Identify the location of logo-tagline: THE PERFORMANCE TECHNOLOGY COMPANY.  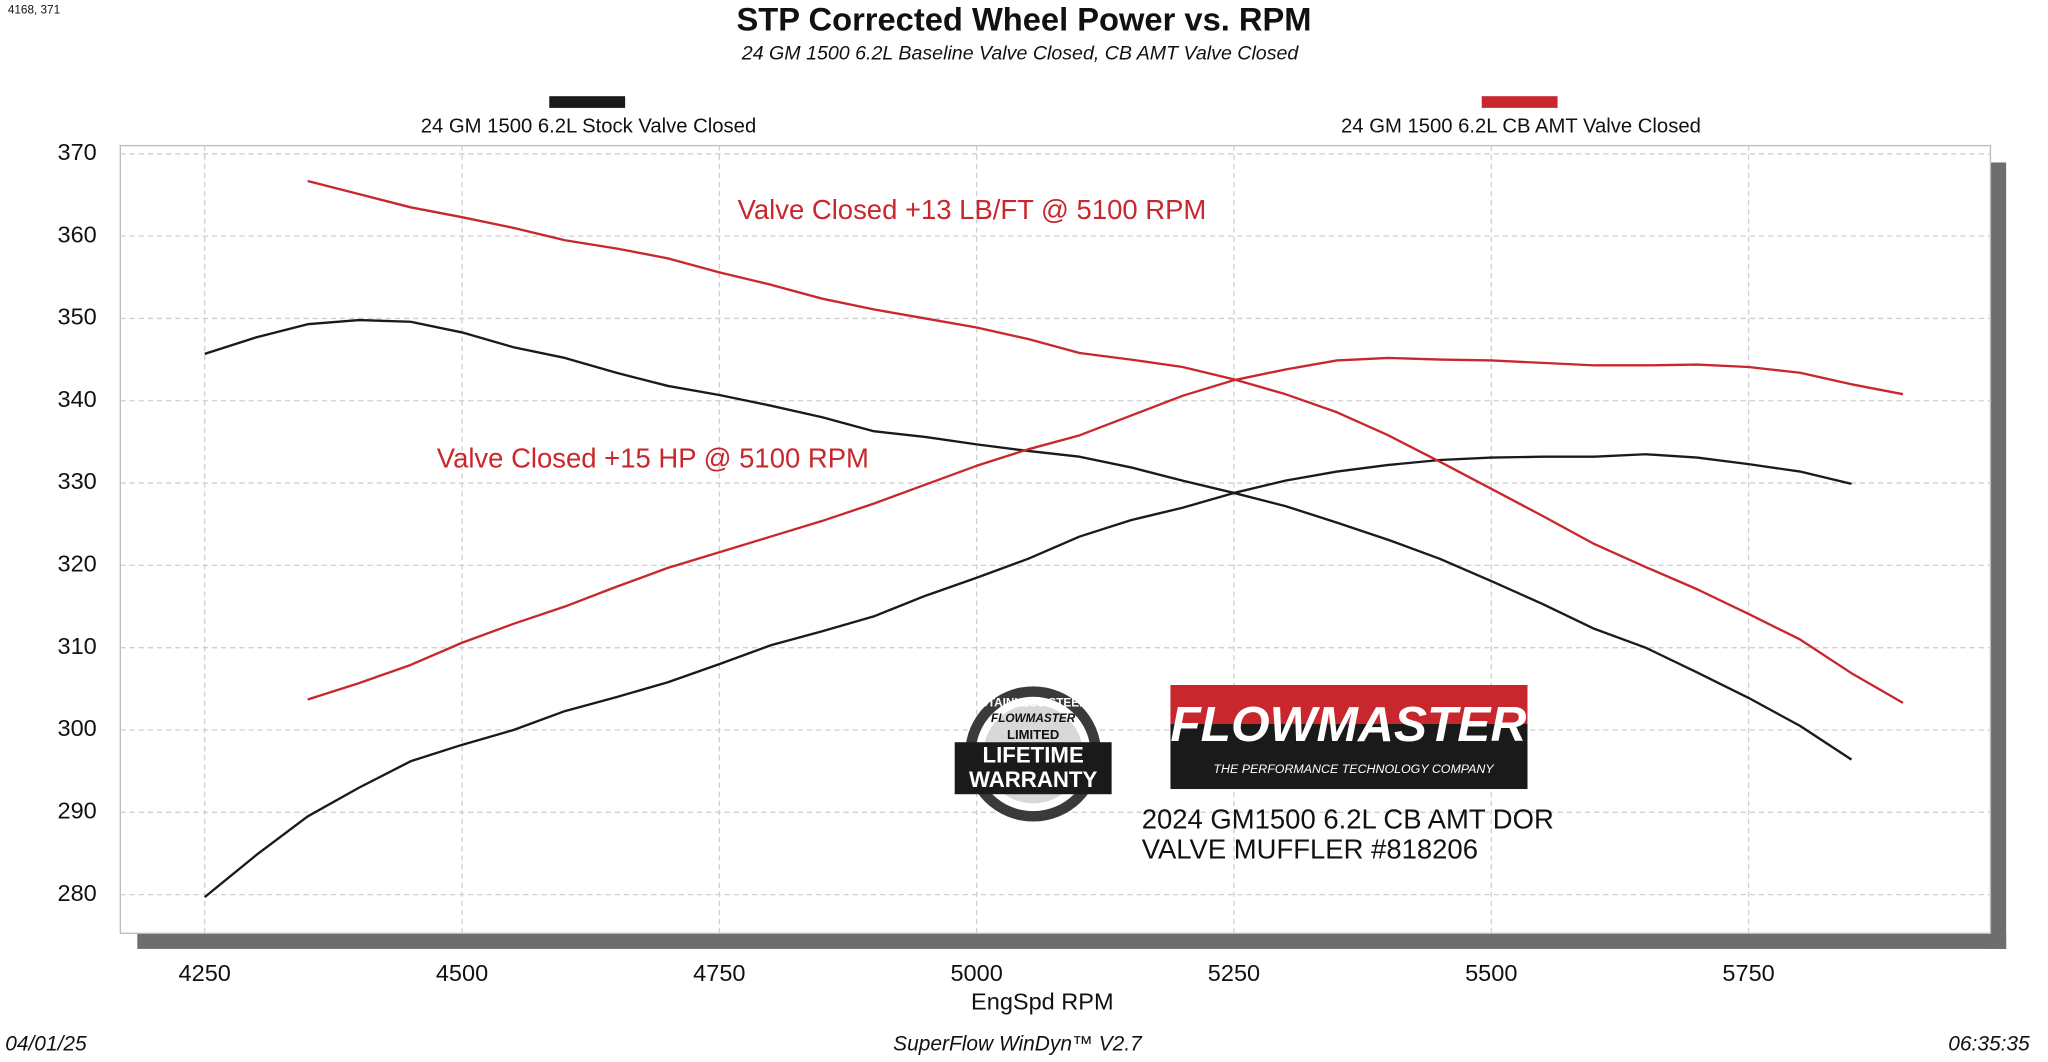
(1353, 769).